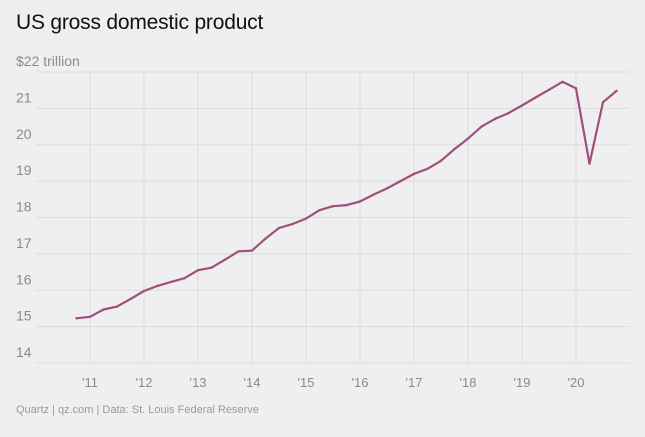  Describe the element at coordinates (48, 206) in the screenshot. I see `y-axis-ticks: 14 15 16 17 18 19 20 21 $22 trillion` at that location.